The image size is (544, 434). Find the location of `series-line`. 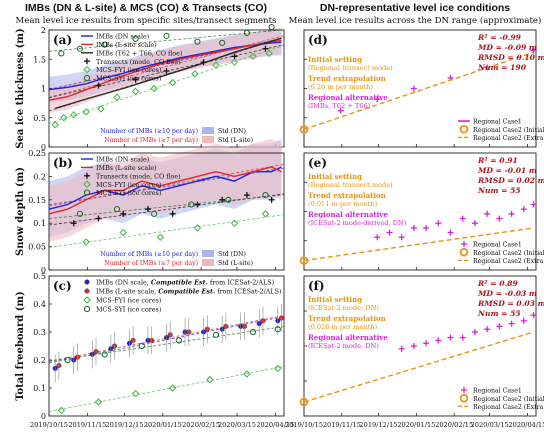

series-line is located at coordinates (165, 190).